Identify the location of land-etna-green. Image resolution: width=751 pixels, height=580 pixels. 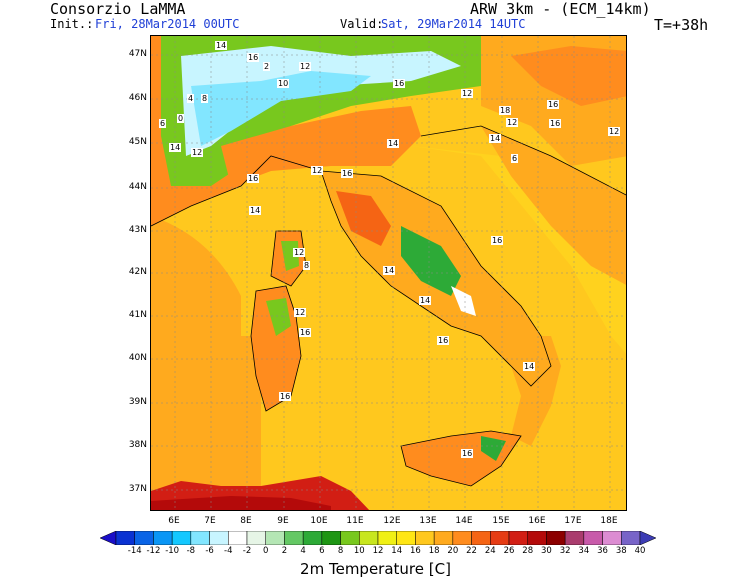
(493, 448).